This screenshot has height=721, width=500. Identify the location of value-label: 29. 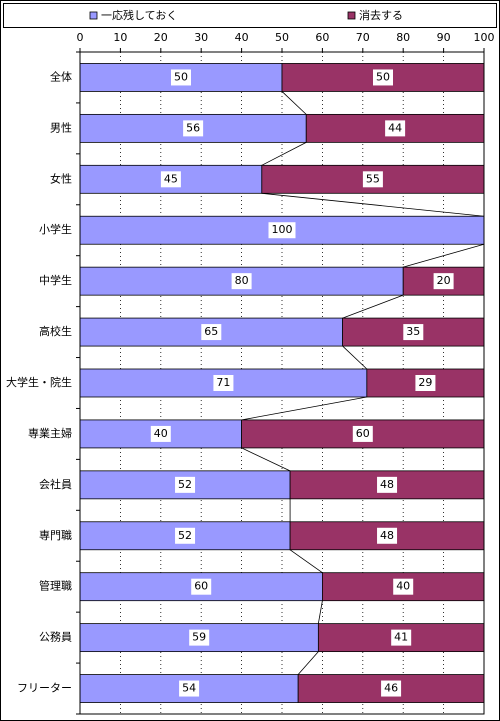
(425, 382).